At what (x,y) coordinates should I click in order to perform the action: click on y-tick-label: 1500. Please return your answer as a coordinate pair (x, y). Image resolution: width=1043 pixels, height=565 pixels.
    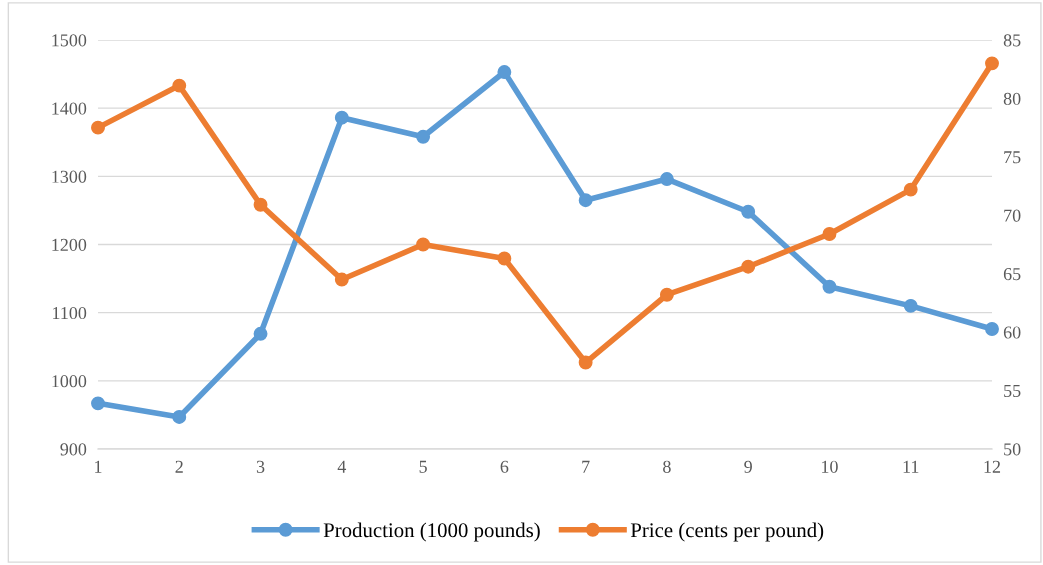
    Looking at the image, I should click on (69, 40).